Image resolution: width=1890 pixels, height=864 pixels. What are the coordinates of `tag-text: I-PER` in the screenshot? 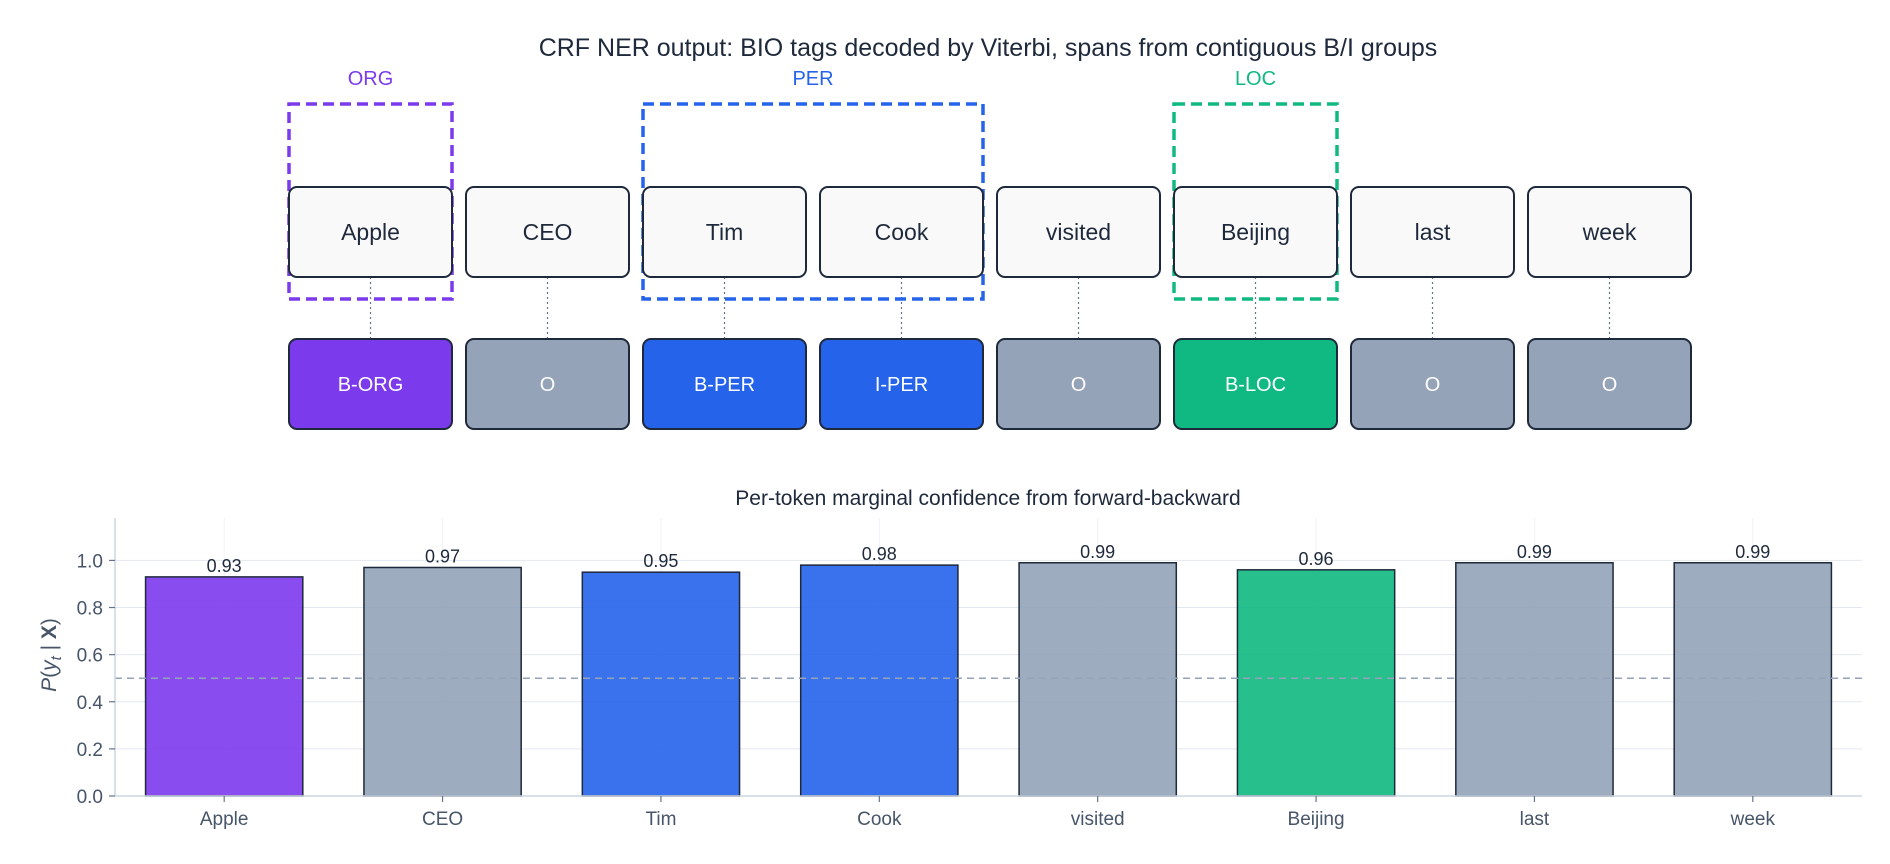 It's located at (901, 385).